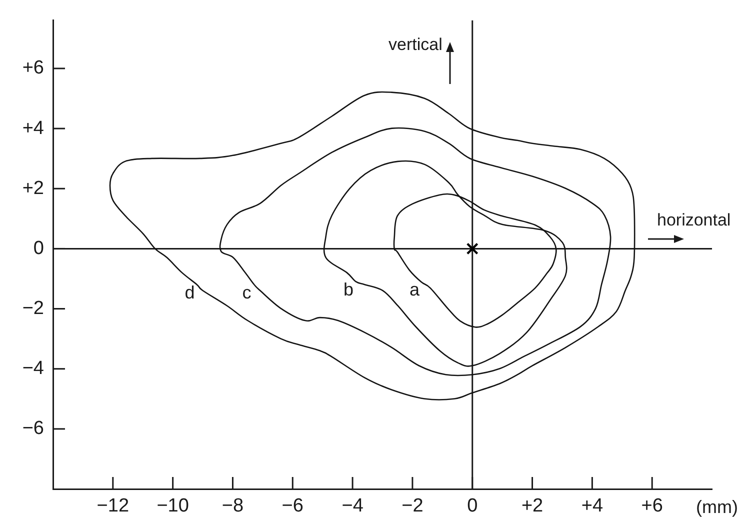 The image size is (741, 517). I want to click on x-tick-label: −10, so click(172, 506).